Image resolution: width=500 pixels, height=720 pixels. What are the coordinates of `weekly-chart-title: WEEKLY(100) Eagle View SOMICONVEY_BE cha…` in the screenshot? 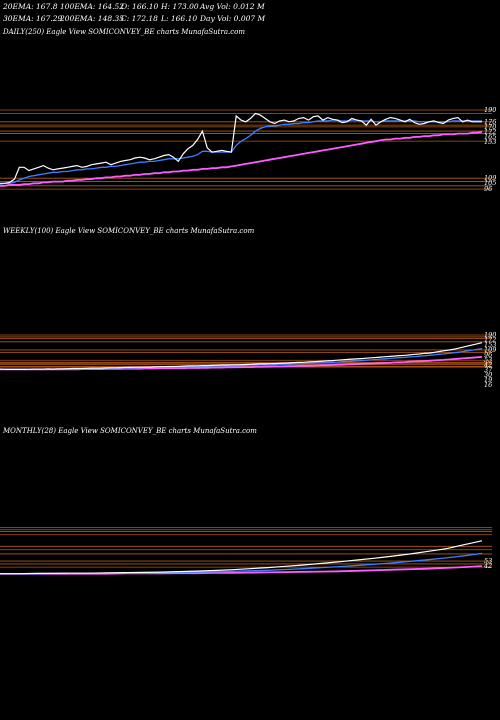 It's located at (129, 231).